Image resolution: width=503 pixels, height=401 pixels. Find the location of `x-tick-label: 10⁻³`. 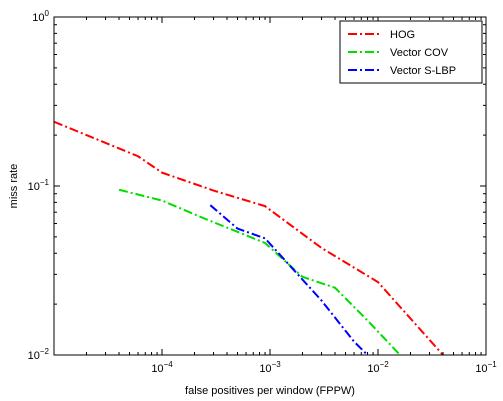

x-tick-label: 10⁻³ is located at coordinates (270, 367).